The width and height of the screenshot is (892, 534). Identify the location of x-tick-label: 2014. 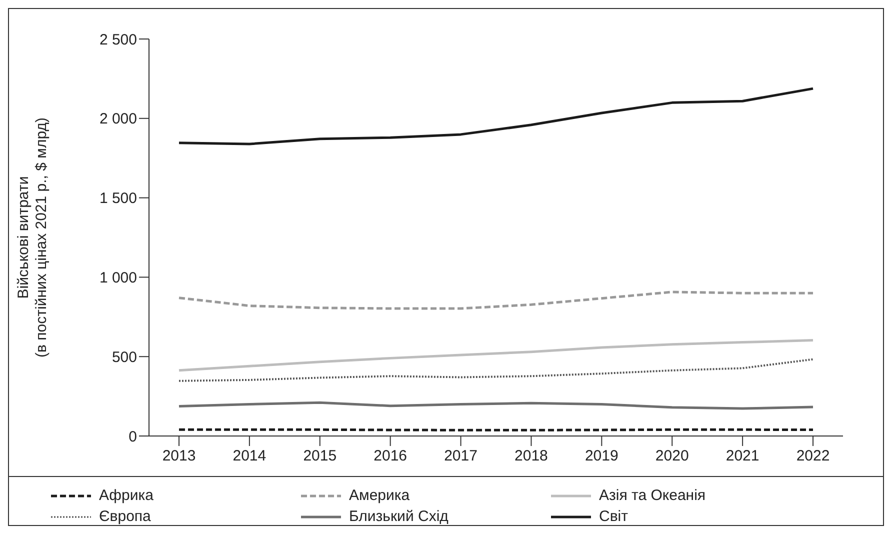
(249, 456).